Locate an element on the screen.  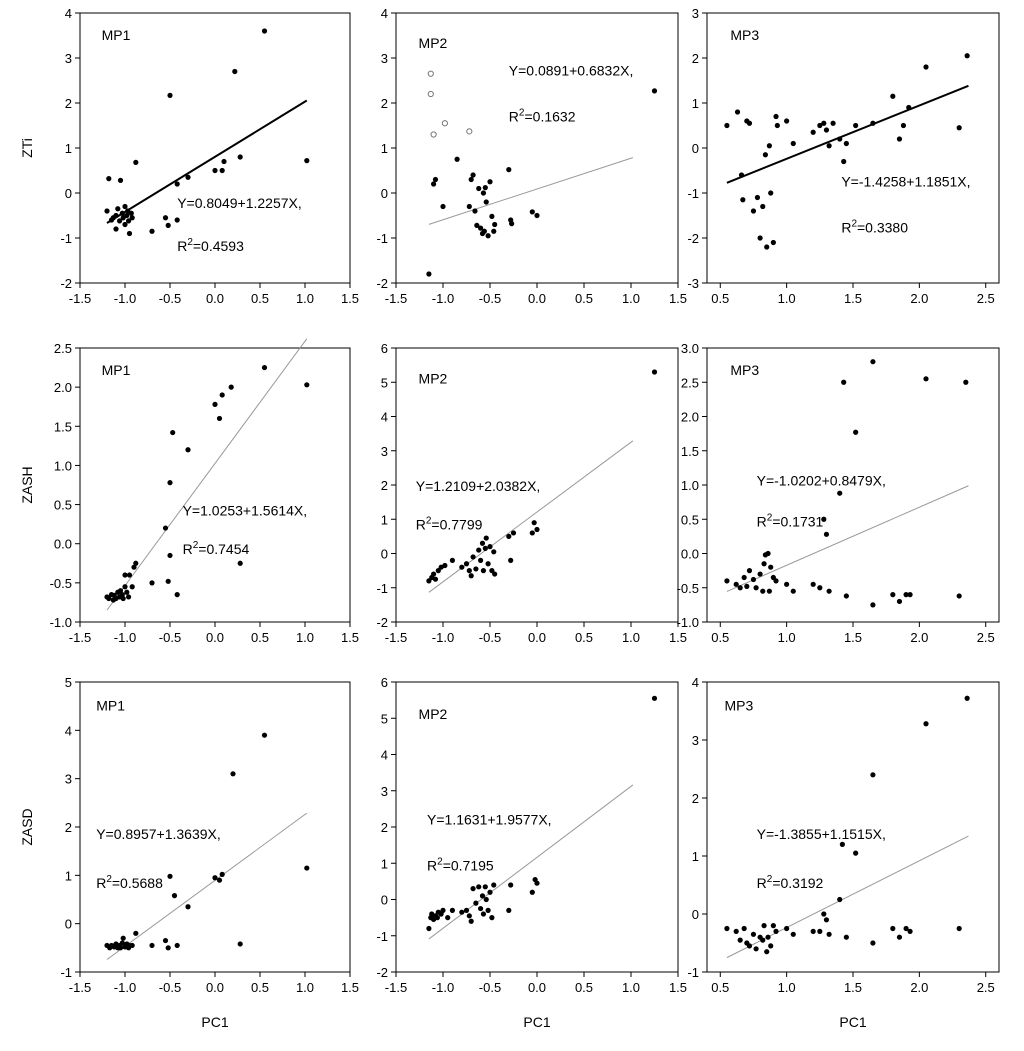
y-tick-label: 1.5 is located at coordinates (690, 451).